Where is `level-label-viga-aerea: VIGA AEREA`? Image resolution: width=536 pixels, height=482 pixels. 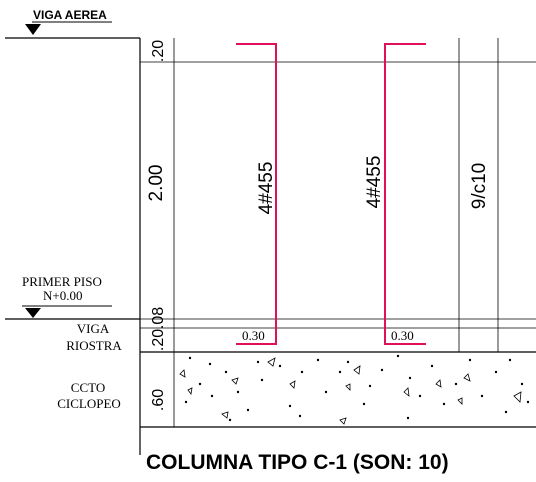 level-label-viga-aerea: VIGA AEREA is located at coordinates (70, 15).